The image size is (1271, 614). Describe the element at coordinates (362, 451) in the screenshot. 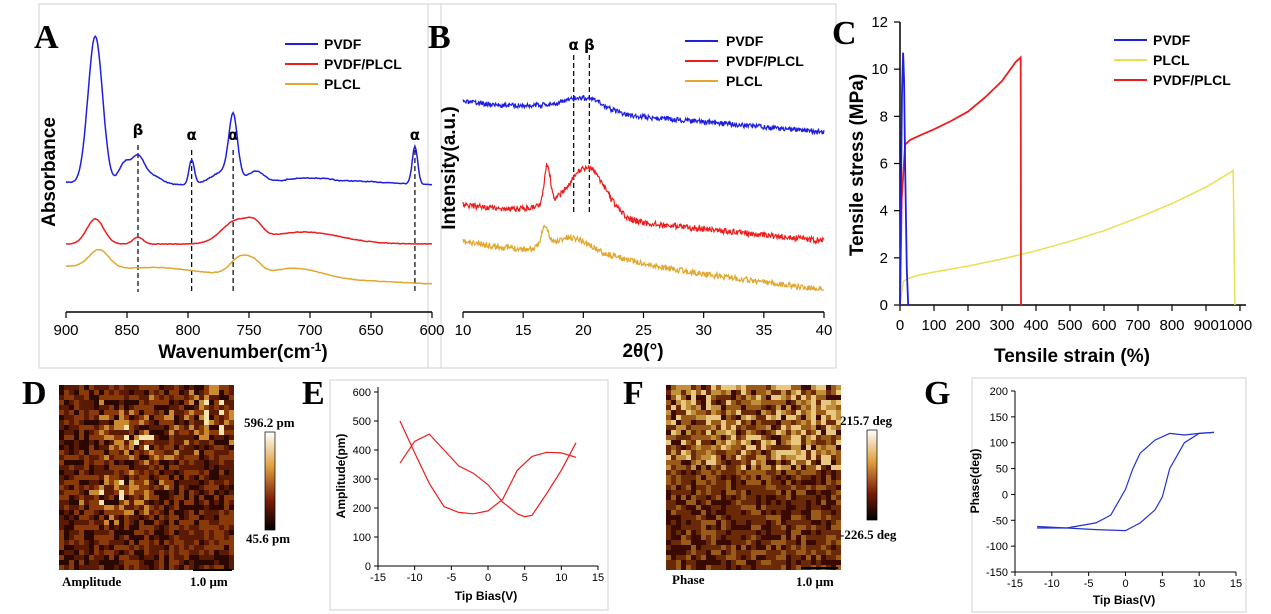

I see `panel-e-y-tick-label: 400` at that location.